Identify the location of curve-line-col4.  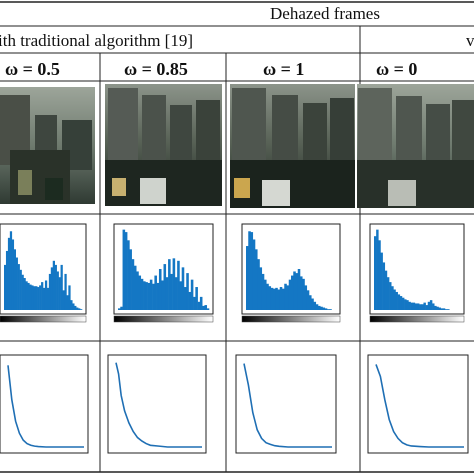
(419, 406).